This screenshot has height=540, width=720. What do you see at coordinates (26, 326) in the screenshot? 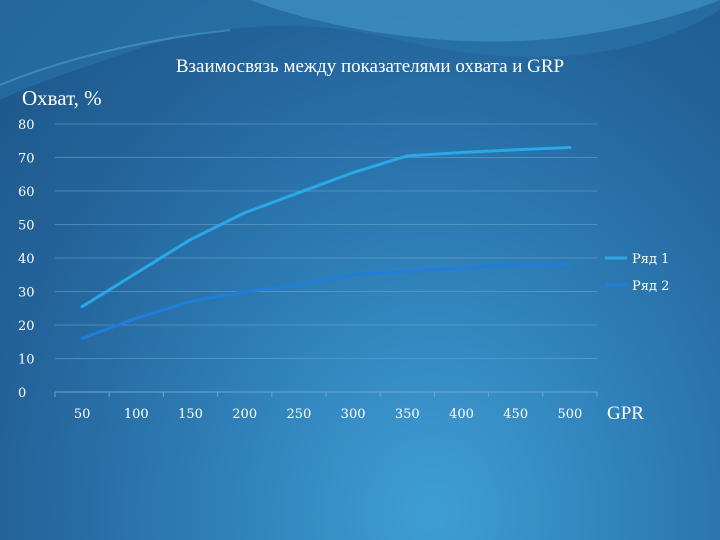
I see `y-tick-label: 20` at bounding box center [26, 326].